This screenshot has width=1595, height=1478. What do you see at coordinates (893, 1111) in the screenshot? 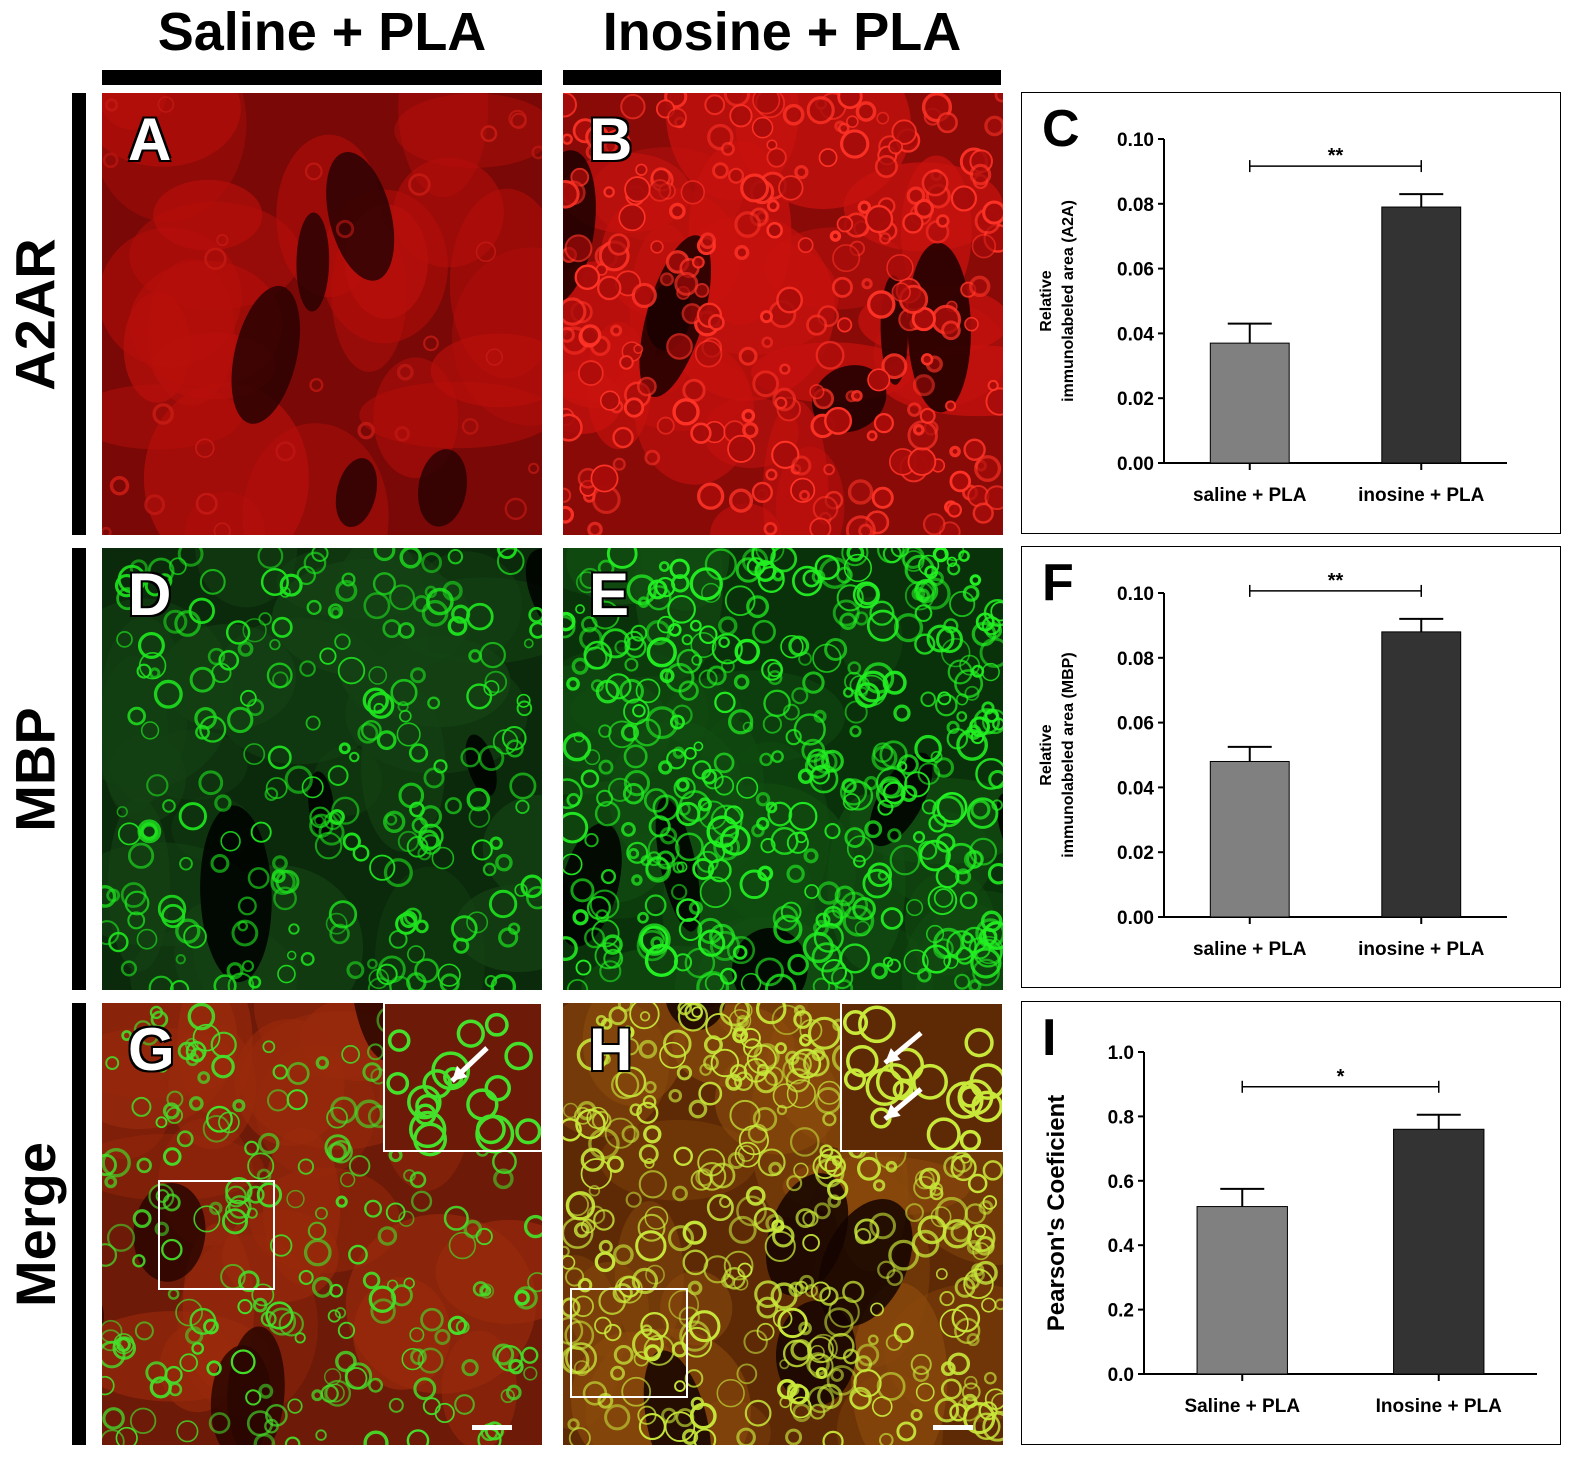
I see `arrowhead-icon` at bounding box center [893, 1111].